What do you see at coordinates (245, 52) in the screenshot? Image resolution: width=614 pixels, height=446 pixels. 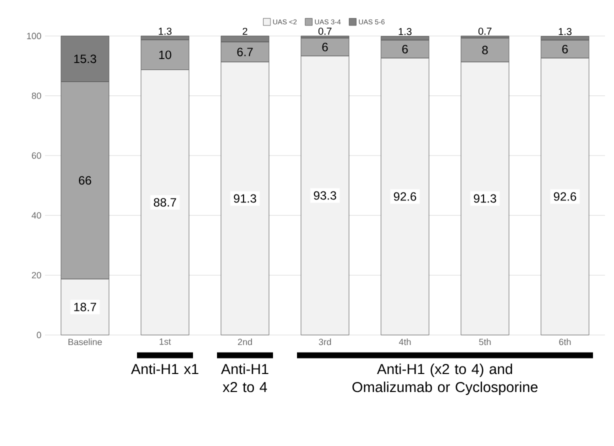 I see `data-label: 6.7` at bounding box center [245, 52].